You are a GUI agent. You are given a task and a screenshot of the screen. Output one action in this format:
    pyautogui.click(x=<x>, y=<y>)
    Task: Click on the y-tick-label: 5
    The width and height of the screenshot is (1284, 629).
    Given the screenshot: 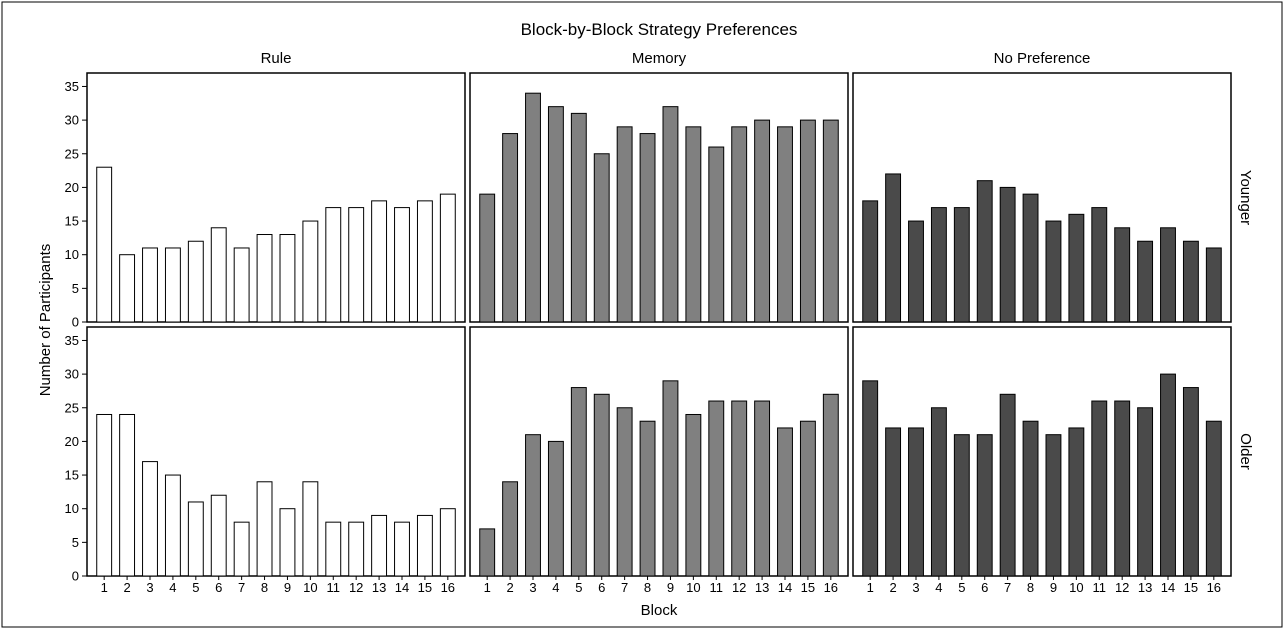 What is the action you would take?
    pyautogui.click(x=75, y=542)
    